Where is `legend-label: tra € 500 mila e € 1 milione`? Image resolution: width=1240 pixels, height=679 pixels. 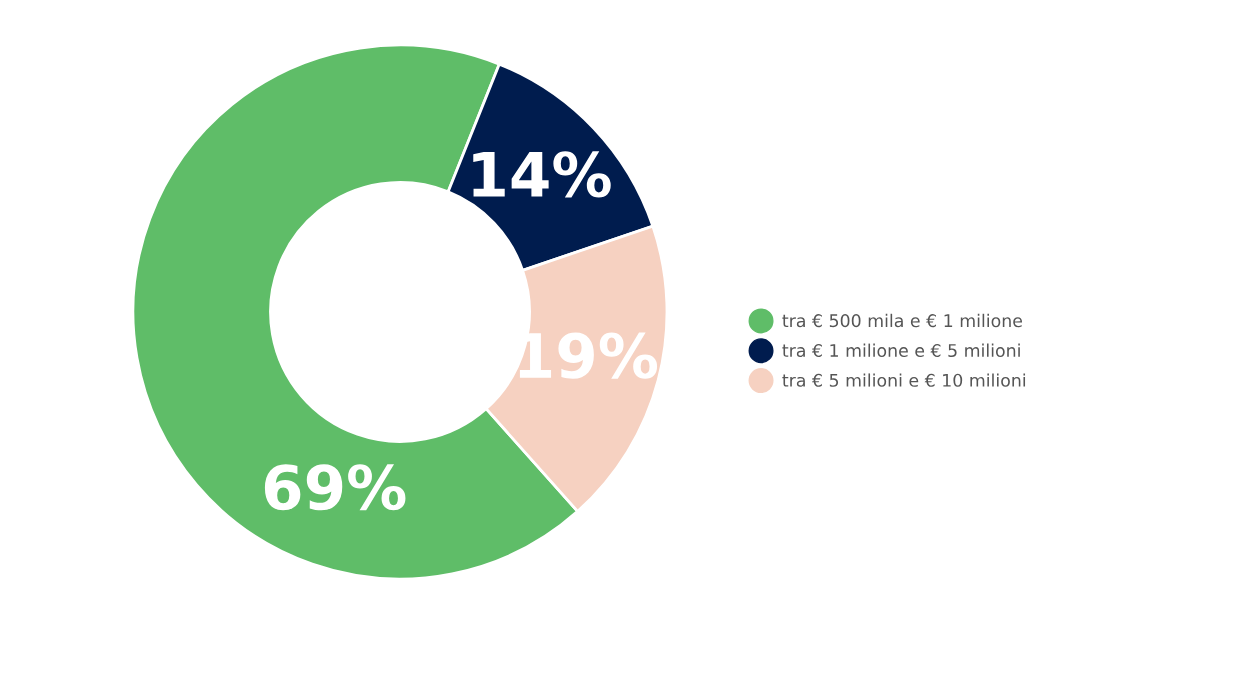 legend-label: tra € 500 mila e € 1 milione is located at coordinates (902, 320).